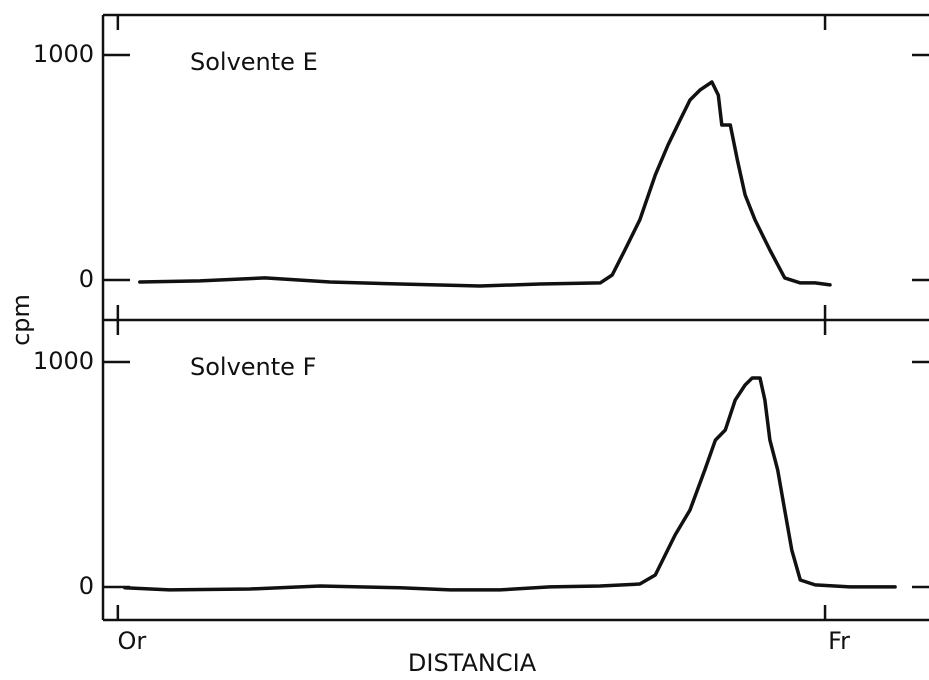  I want to click on y-axis-label: cpm, so click(21, 320).